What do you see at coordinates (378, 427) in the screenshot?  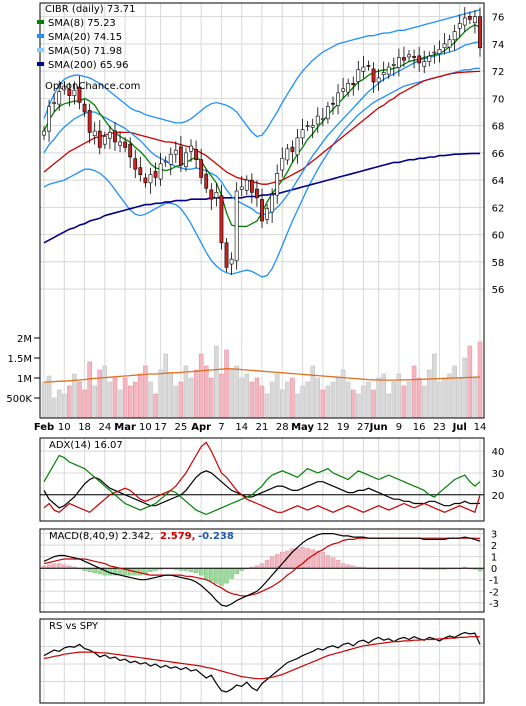 I see `x-tick-label: Jun` at bounding box center [378, 427].